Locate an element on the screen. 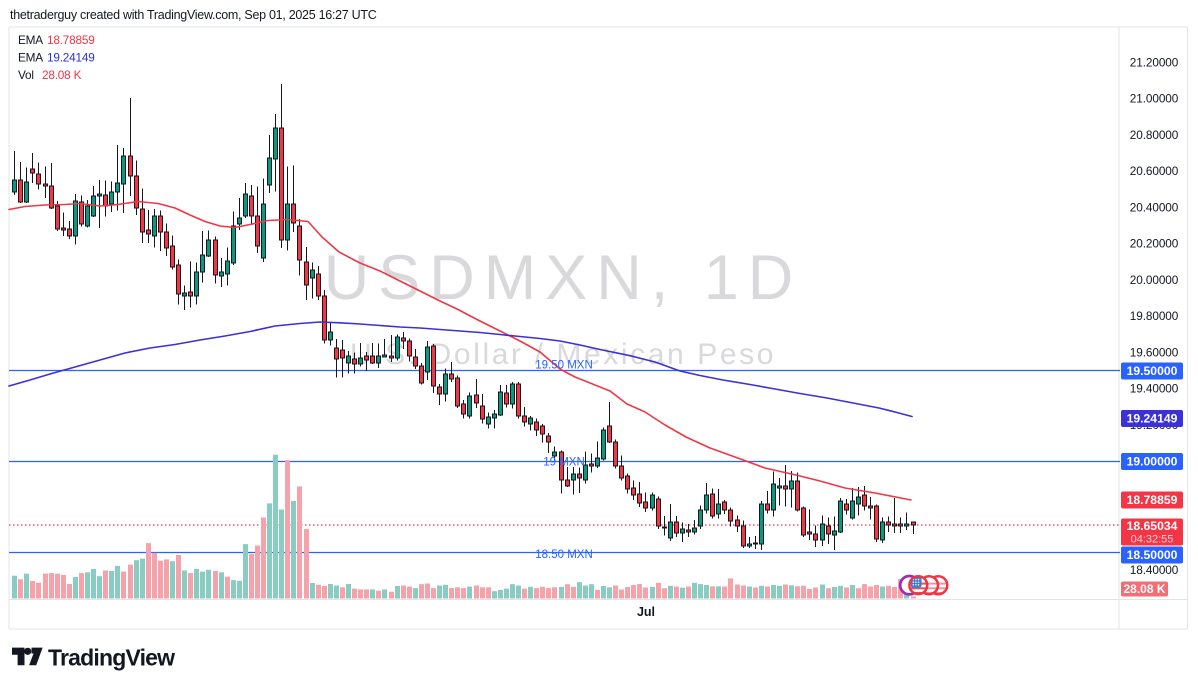 This screenshot has width=1198, height=686. svg-text: 19.60000 is located at coordinates (1154, 352).